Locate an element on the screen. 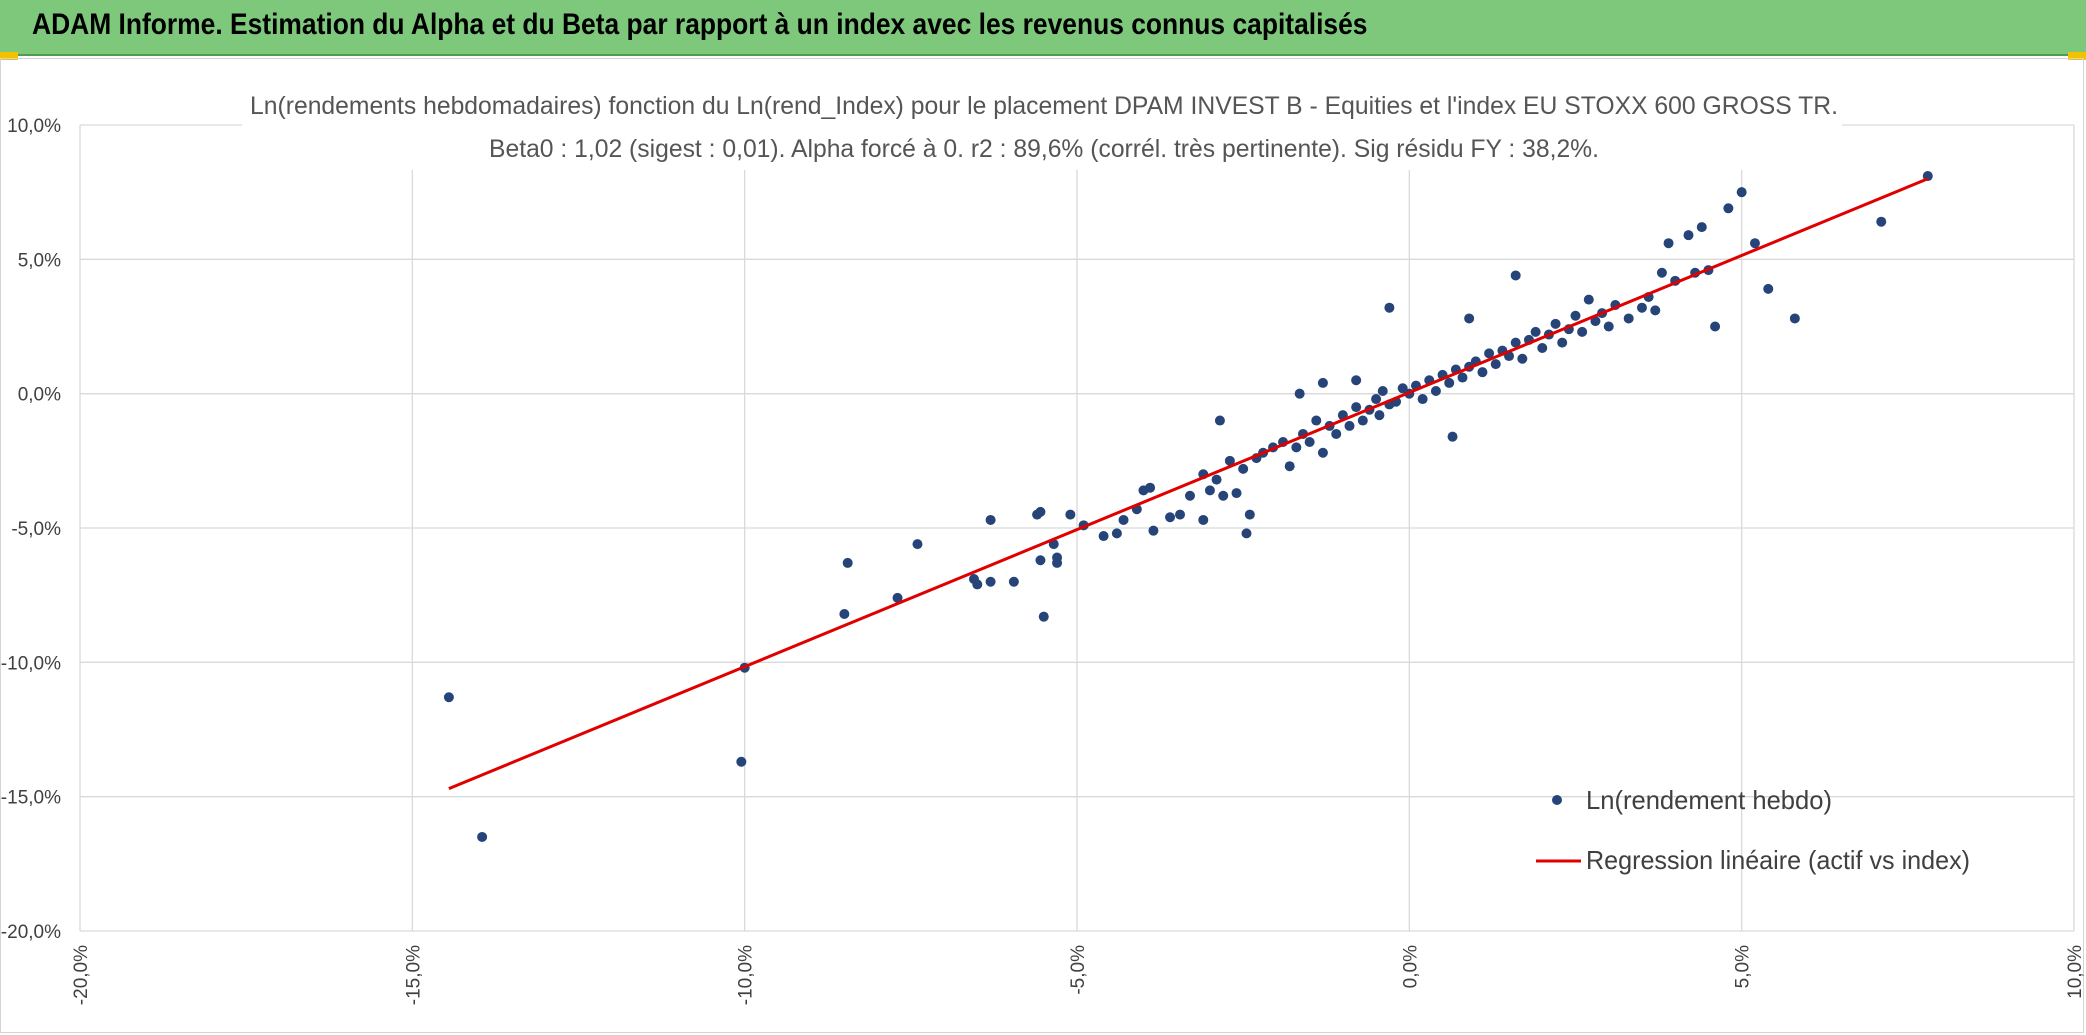 The width and height of the screenshot is (2086, 1035). x-tick-label: -10,0% is located at coordinates (746, 975).